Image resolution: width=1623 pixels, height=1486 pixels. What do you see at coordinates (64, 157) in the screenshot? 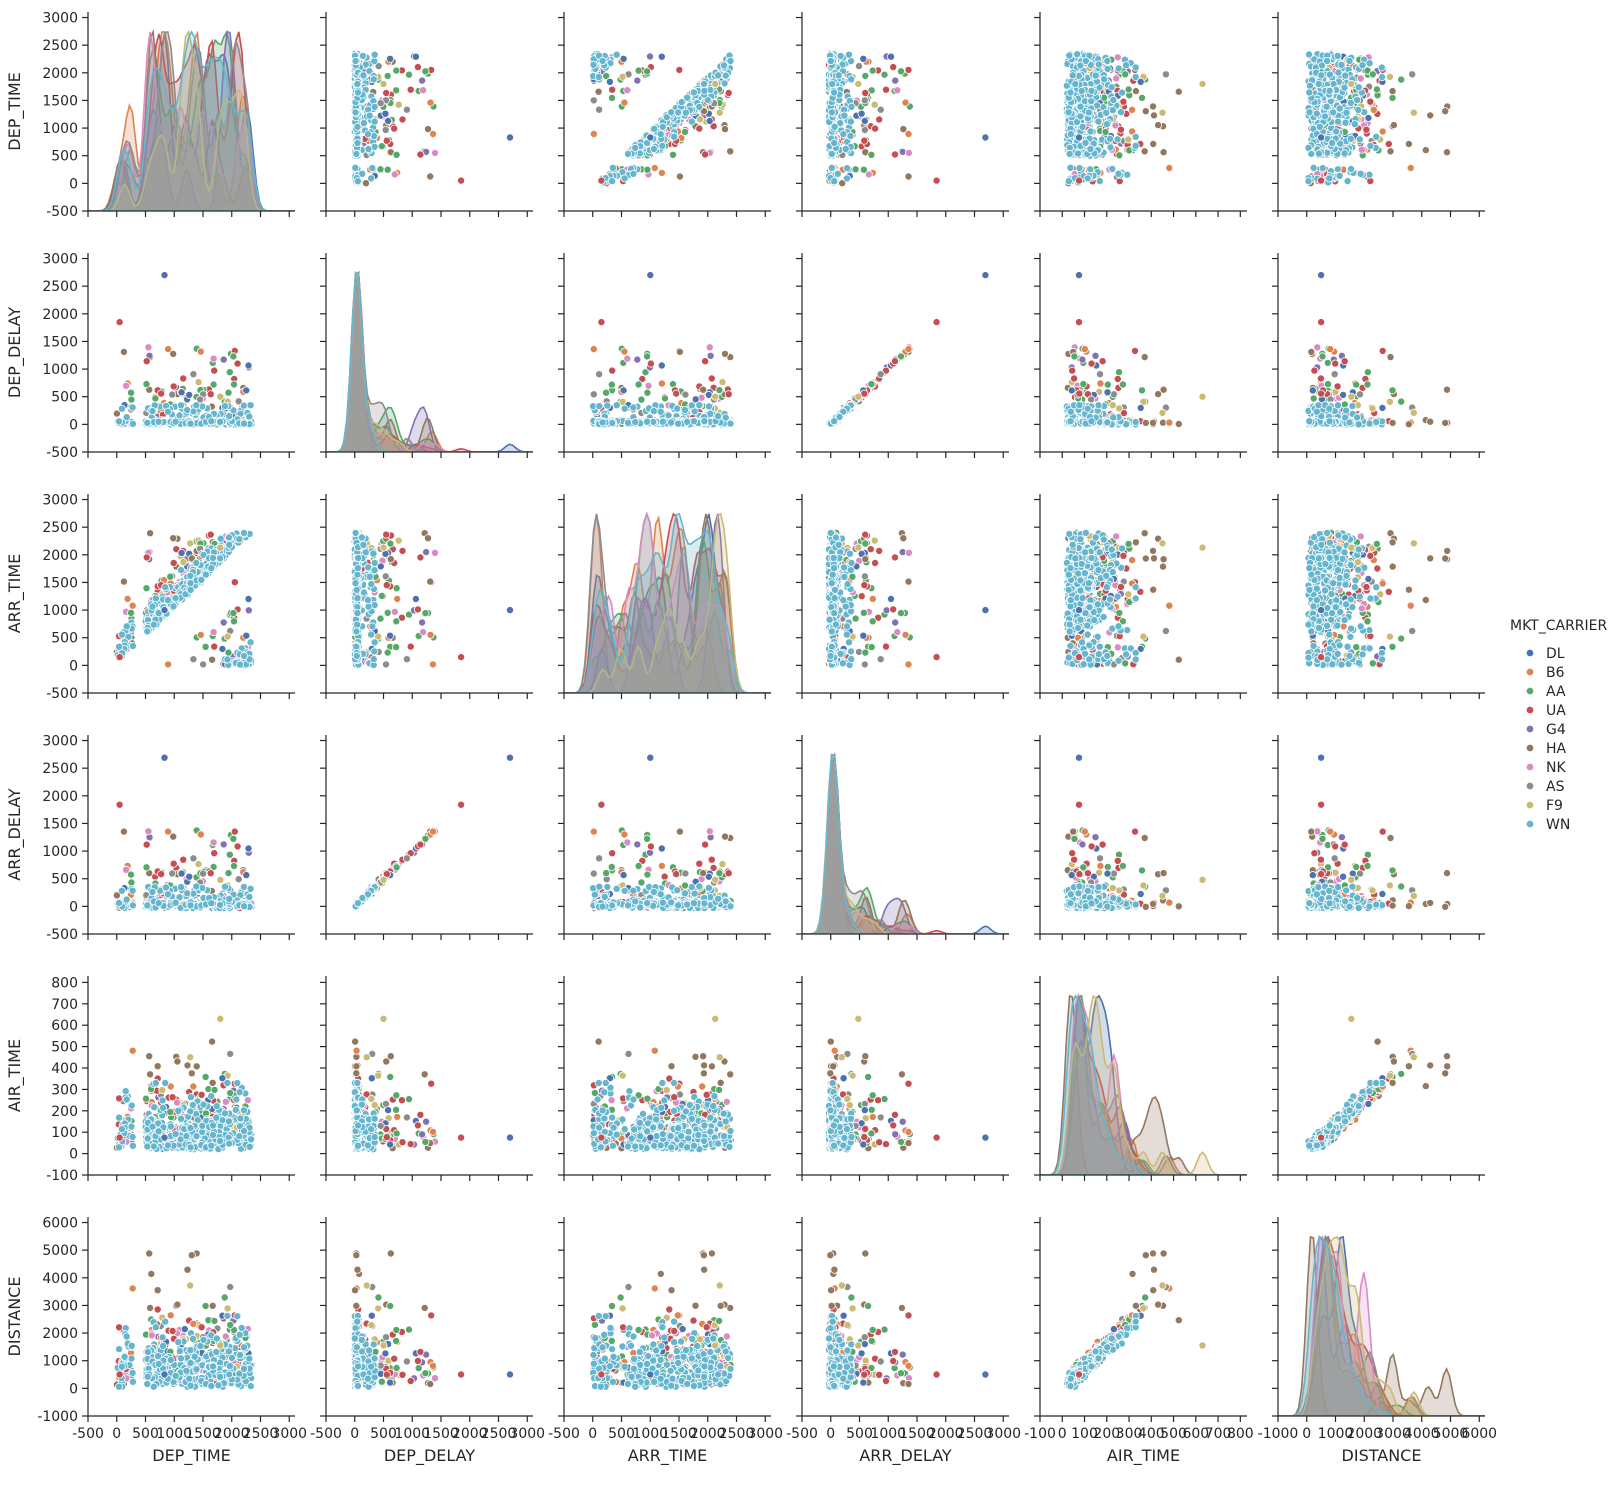
I see `y-tick-label: 500` at bounding box center [64, 157].